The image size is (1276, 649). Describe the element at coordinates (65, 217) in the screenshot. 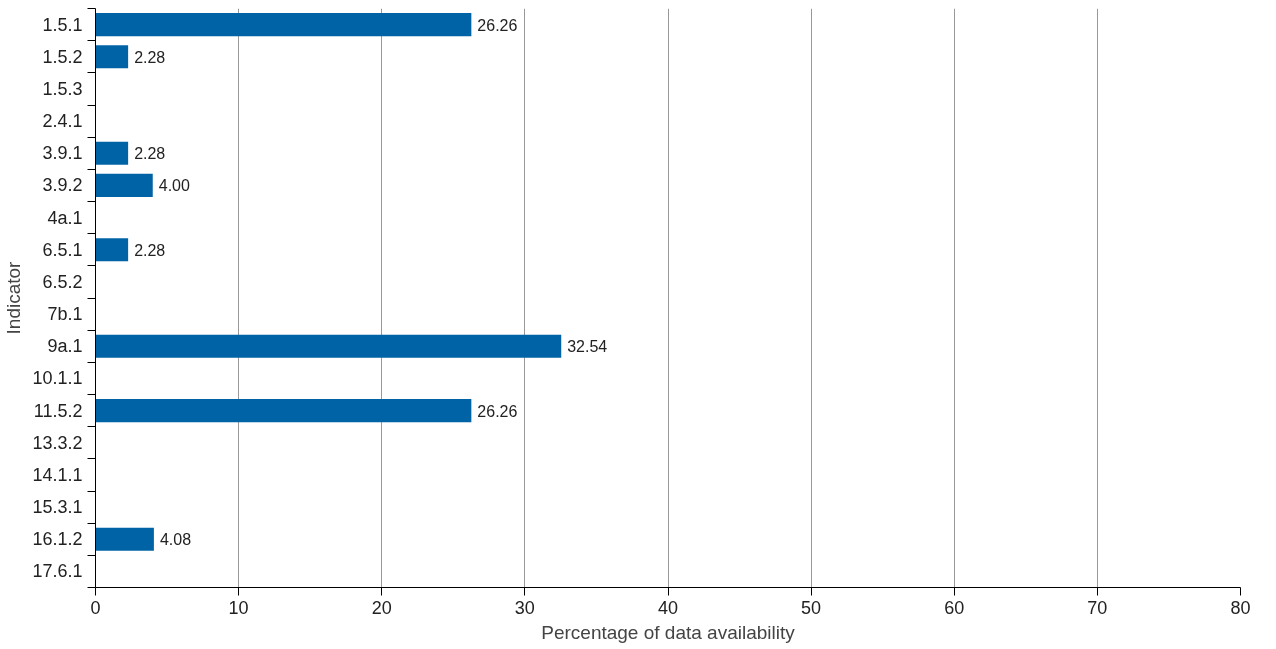

I see `y-tick-label: 4a.1` at that location.